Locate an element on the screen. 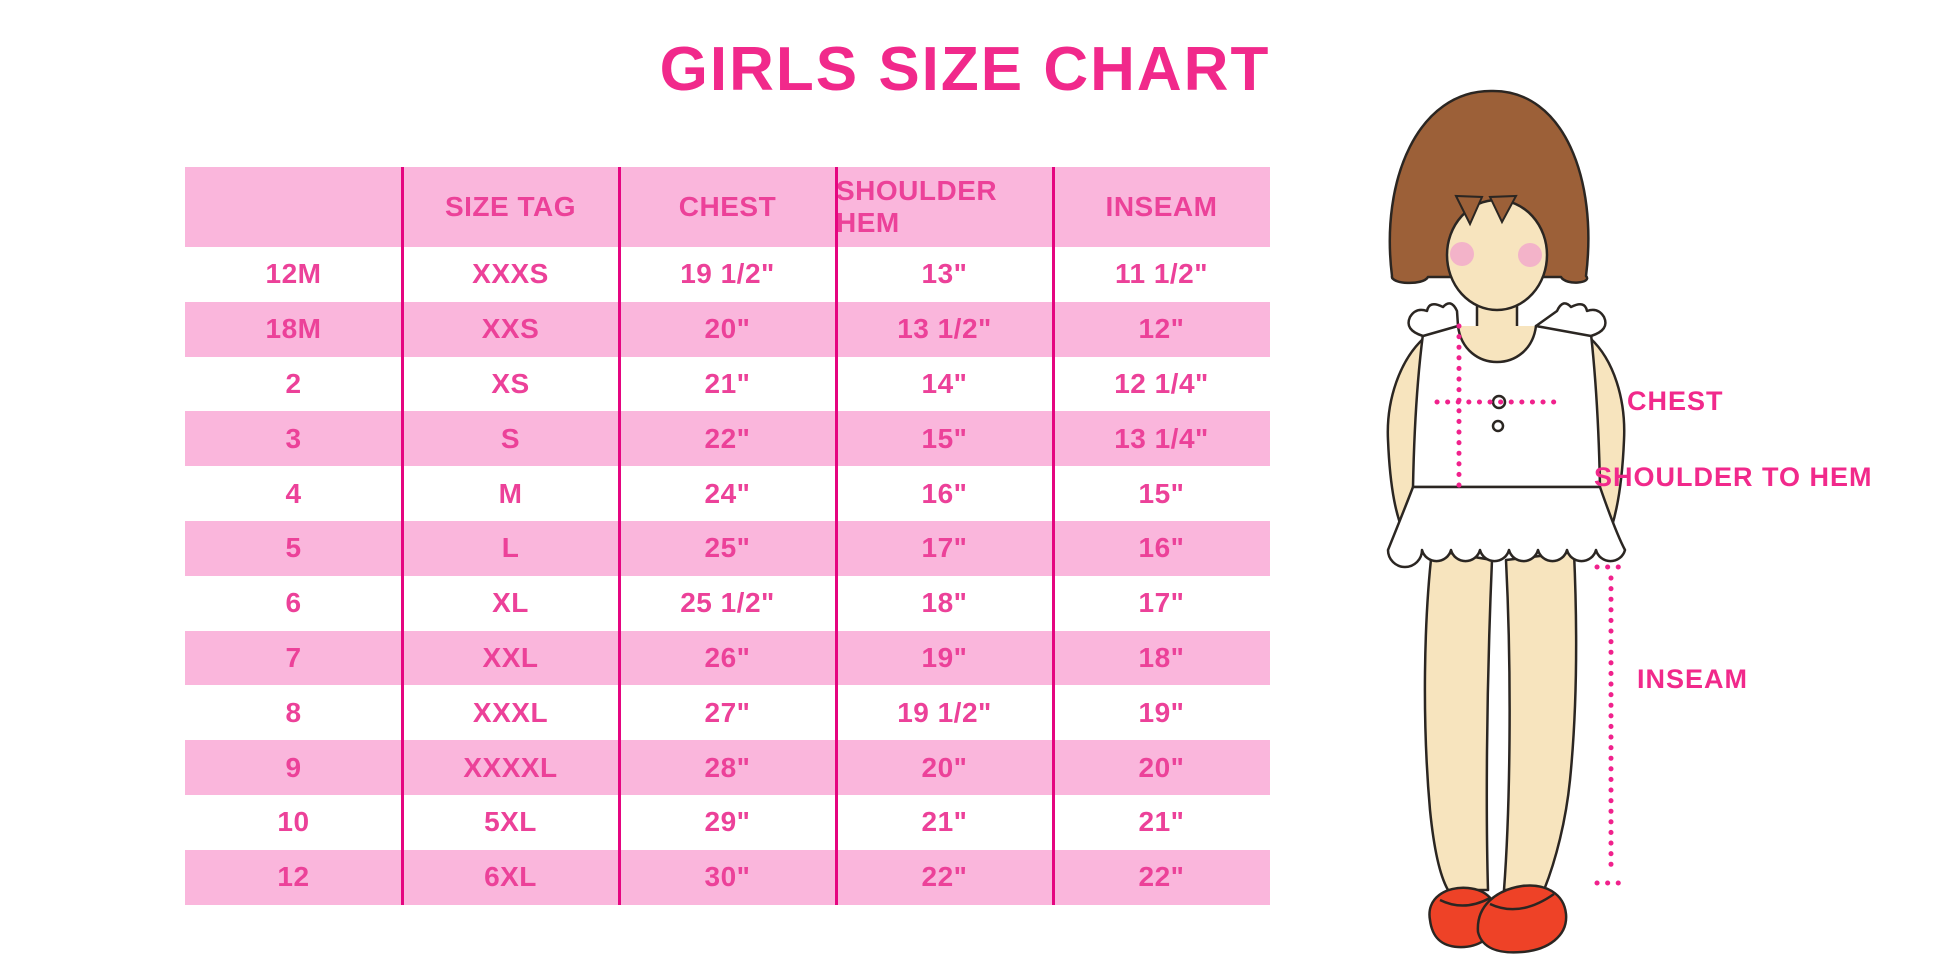  table-cell: 13" is located at coordinates (944, 274).